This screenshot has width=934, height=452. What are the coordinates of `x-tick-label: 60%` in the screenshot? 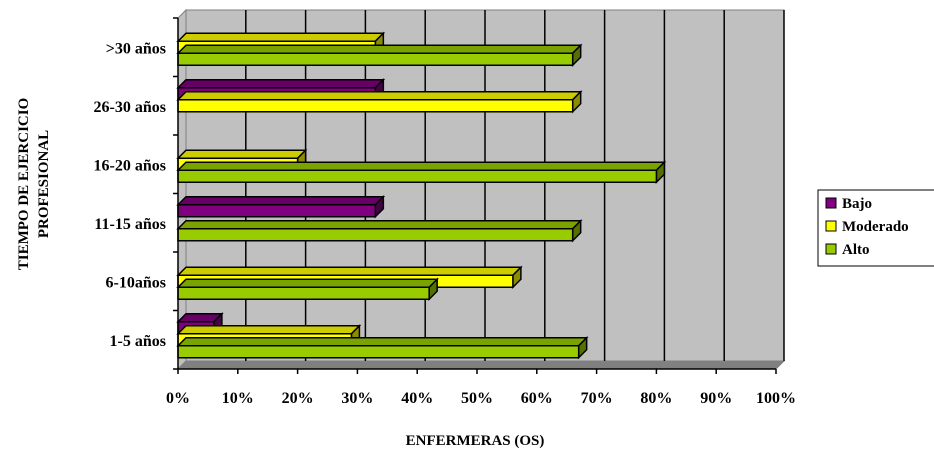 It's located at (537, 398).